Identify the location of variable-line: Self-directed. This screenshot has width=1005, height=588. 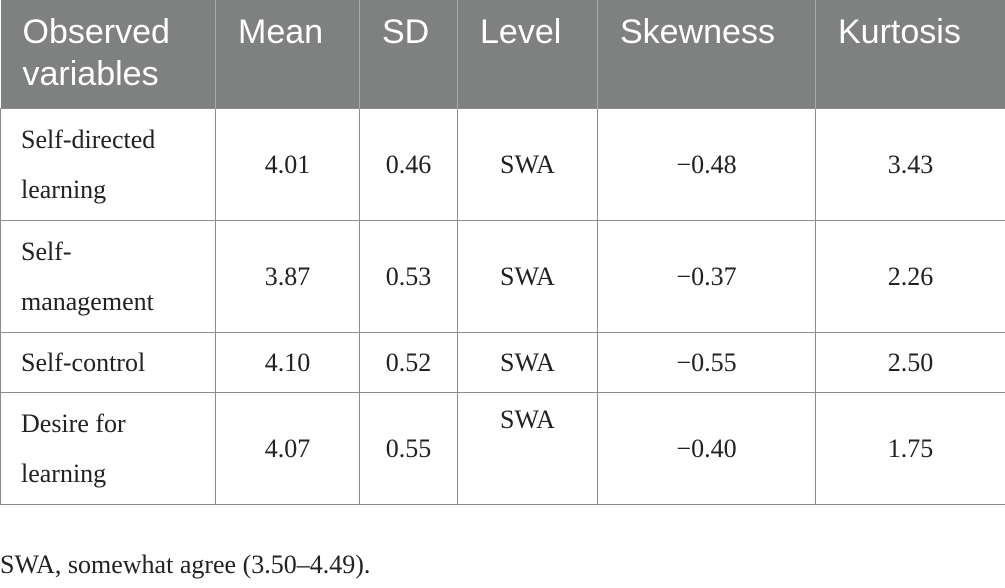
(88, 139).